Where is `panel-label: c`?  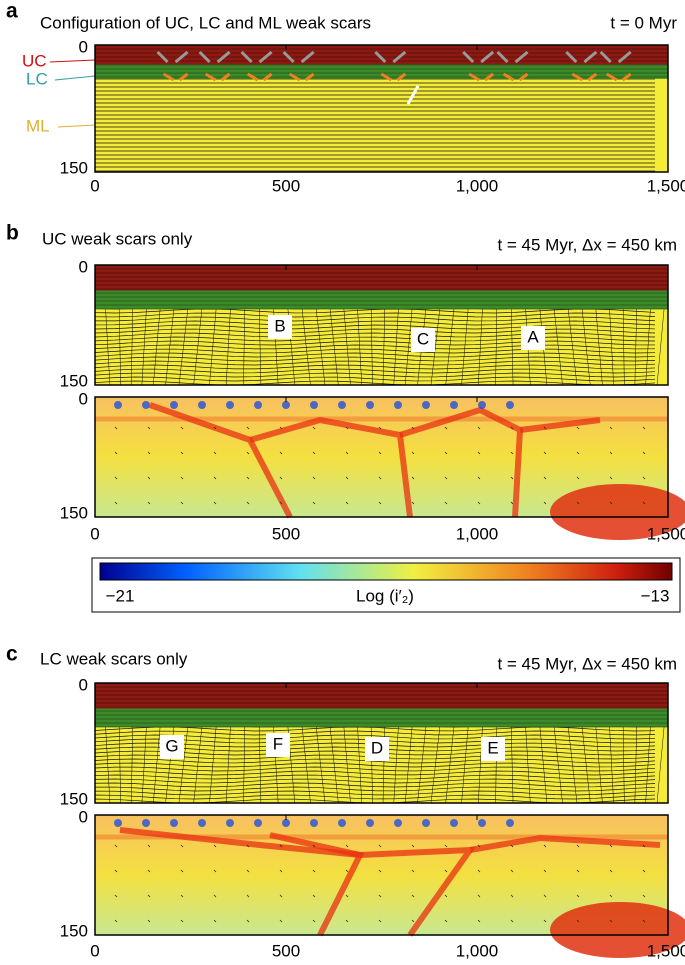 panel-label: c is located at coordinates (12, 654).